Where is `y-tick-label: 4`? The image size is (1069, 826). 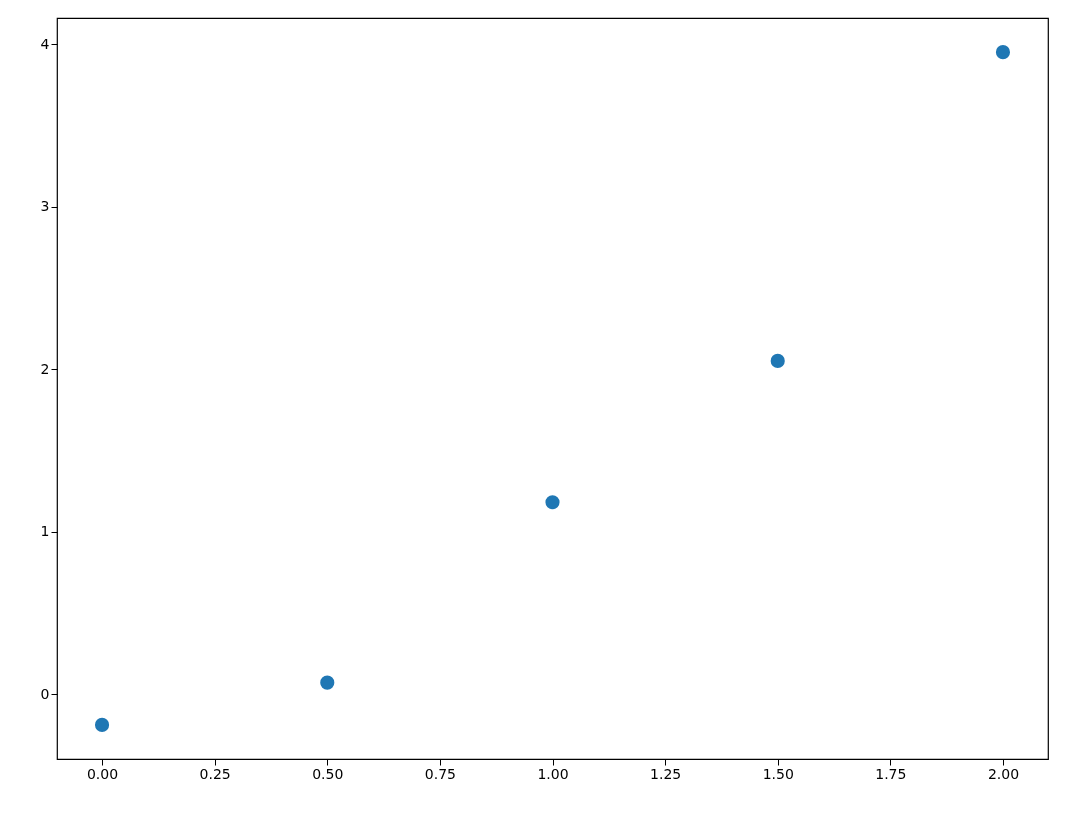 y-tick-label: 4 is located at coordinates (45, 43).